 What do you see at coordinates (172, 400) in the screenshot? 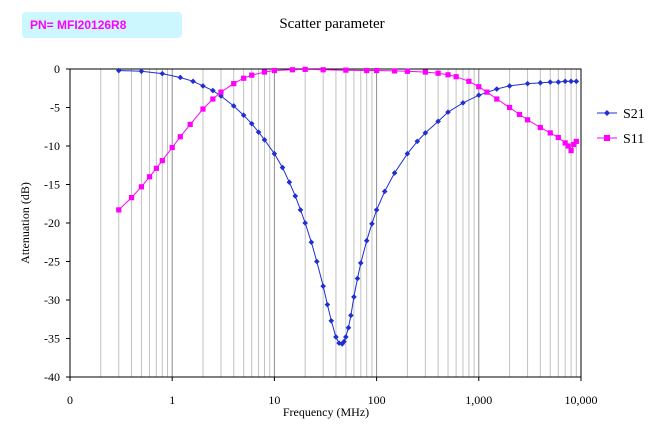
I see `x-tick-label: 1` at bounding box center [172, 400].